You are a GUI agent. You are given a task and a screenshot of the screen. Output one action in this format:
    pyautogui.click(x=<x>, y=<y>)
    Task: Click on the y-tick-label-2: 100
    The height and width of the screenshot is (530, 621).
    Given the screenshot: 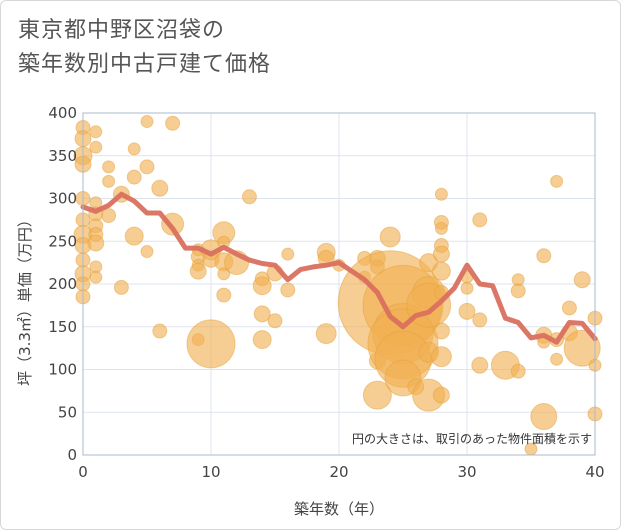 What is the action you would take?
    pyautogui.click(x=62, y=370)
    